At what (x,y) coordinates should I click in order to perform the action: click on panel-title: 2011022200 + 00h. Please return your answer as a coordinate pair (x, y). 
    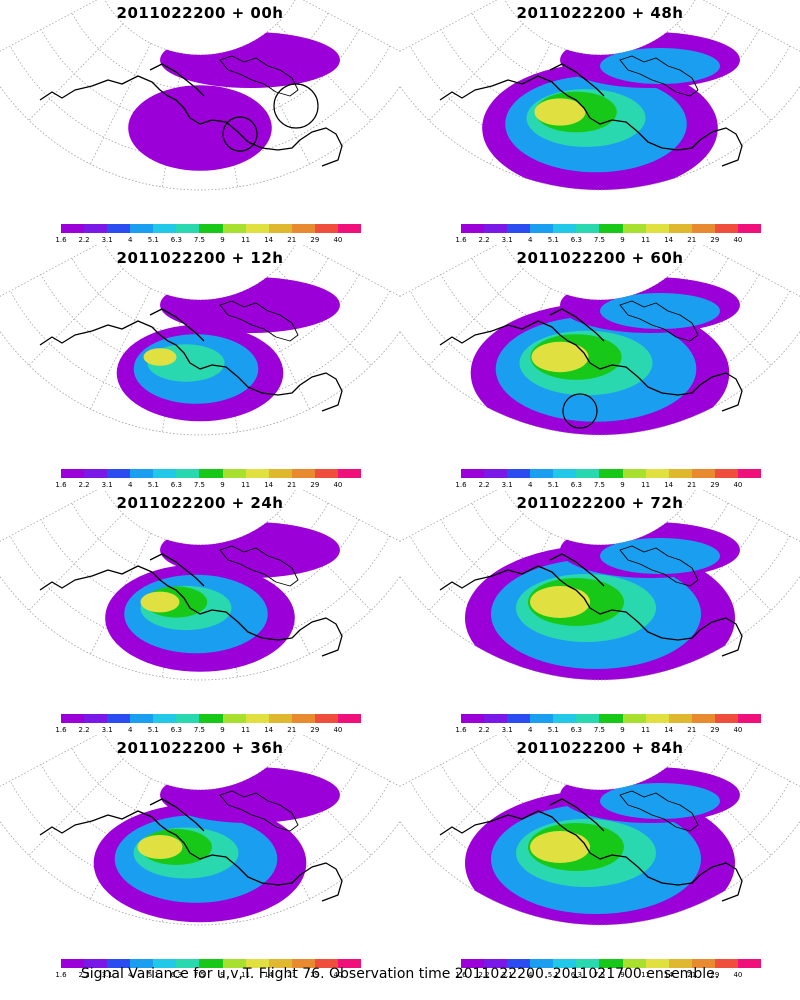
    Looking at the image, I should click on (200, 13).